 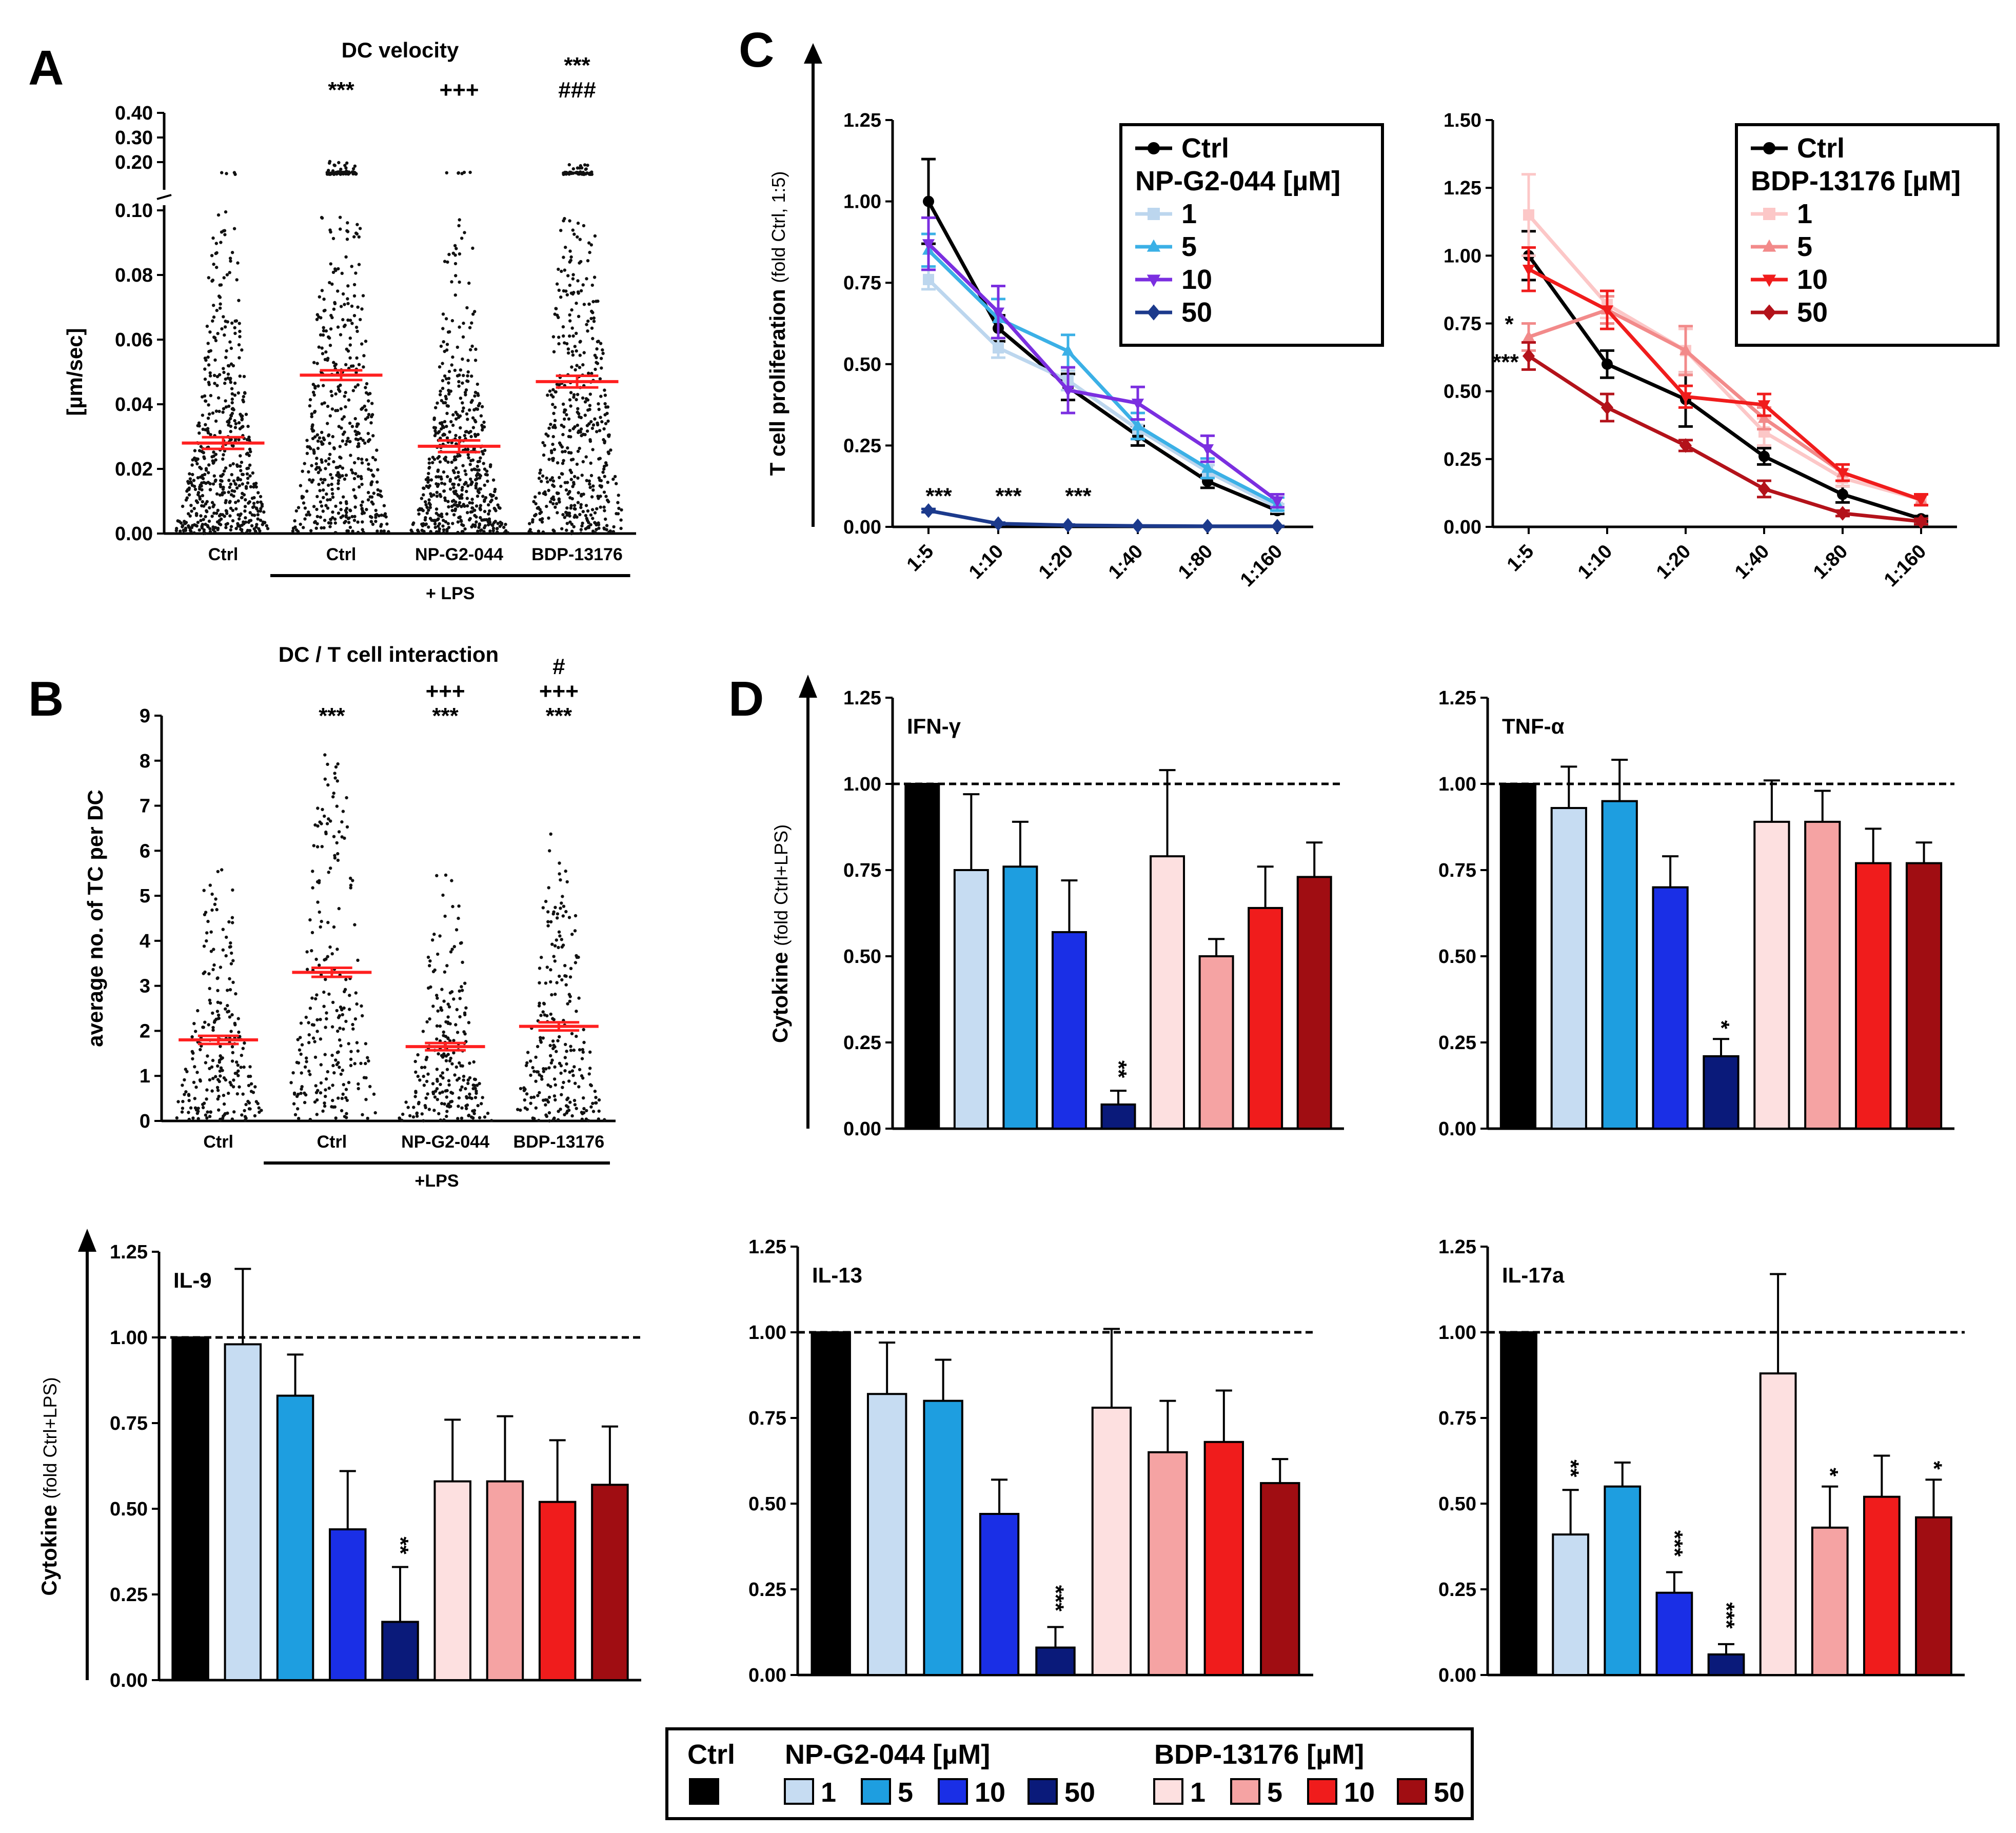 What do you see at coordinates (1168, 1791) in the screenshot?
I see `legend-swatch-bdp` at bounding box center [1168, 1791].